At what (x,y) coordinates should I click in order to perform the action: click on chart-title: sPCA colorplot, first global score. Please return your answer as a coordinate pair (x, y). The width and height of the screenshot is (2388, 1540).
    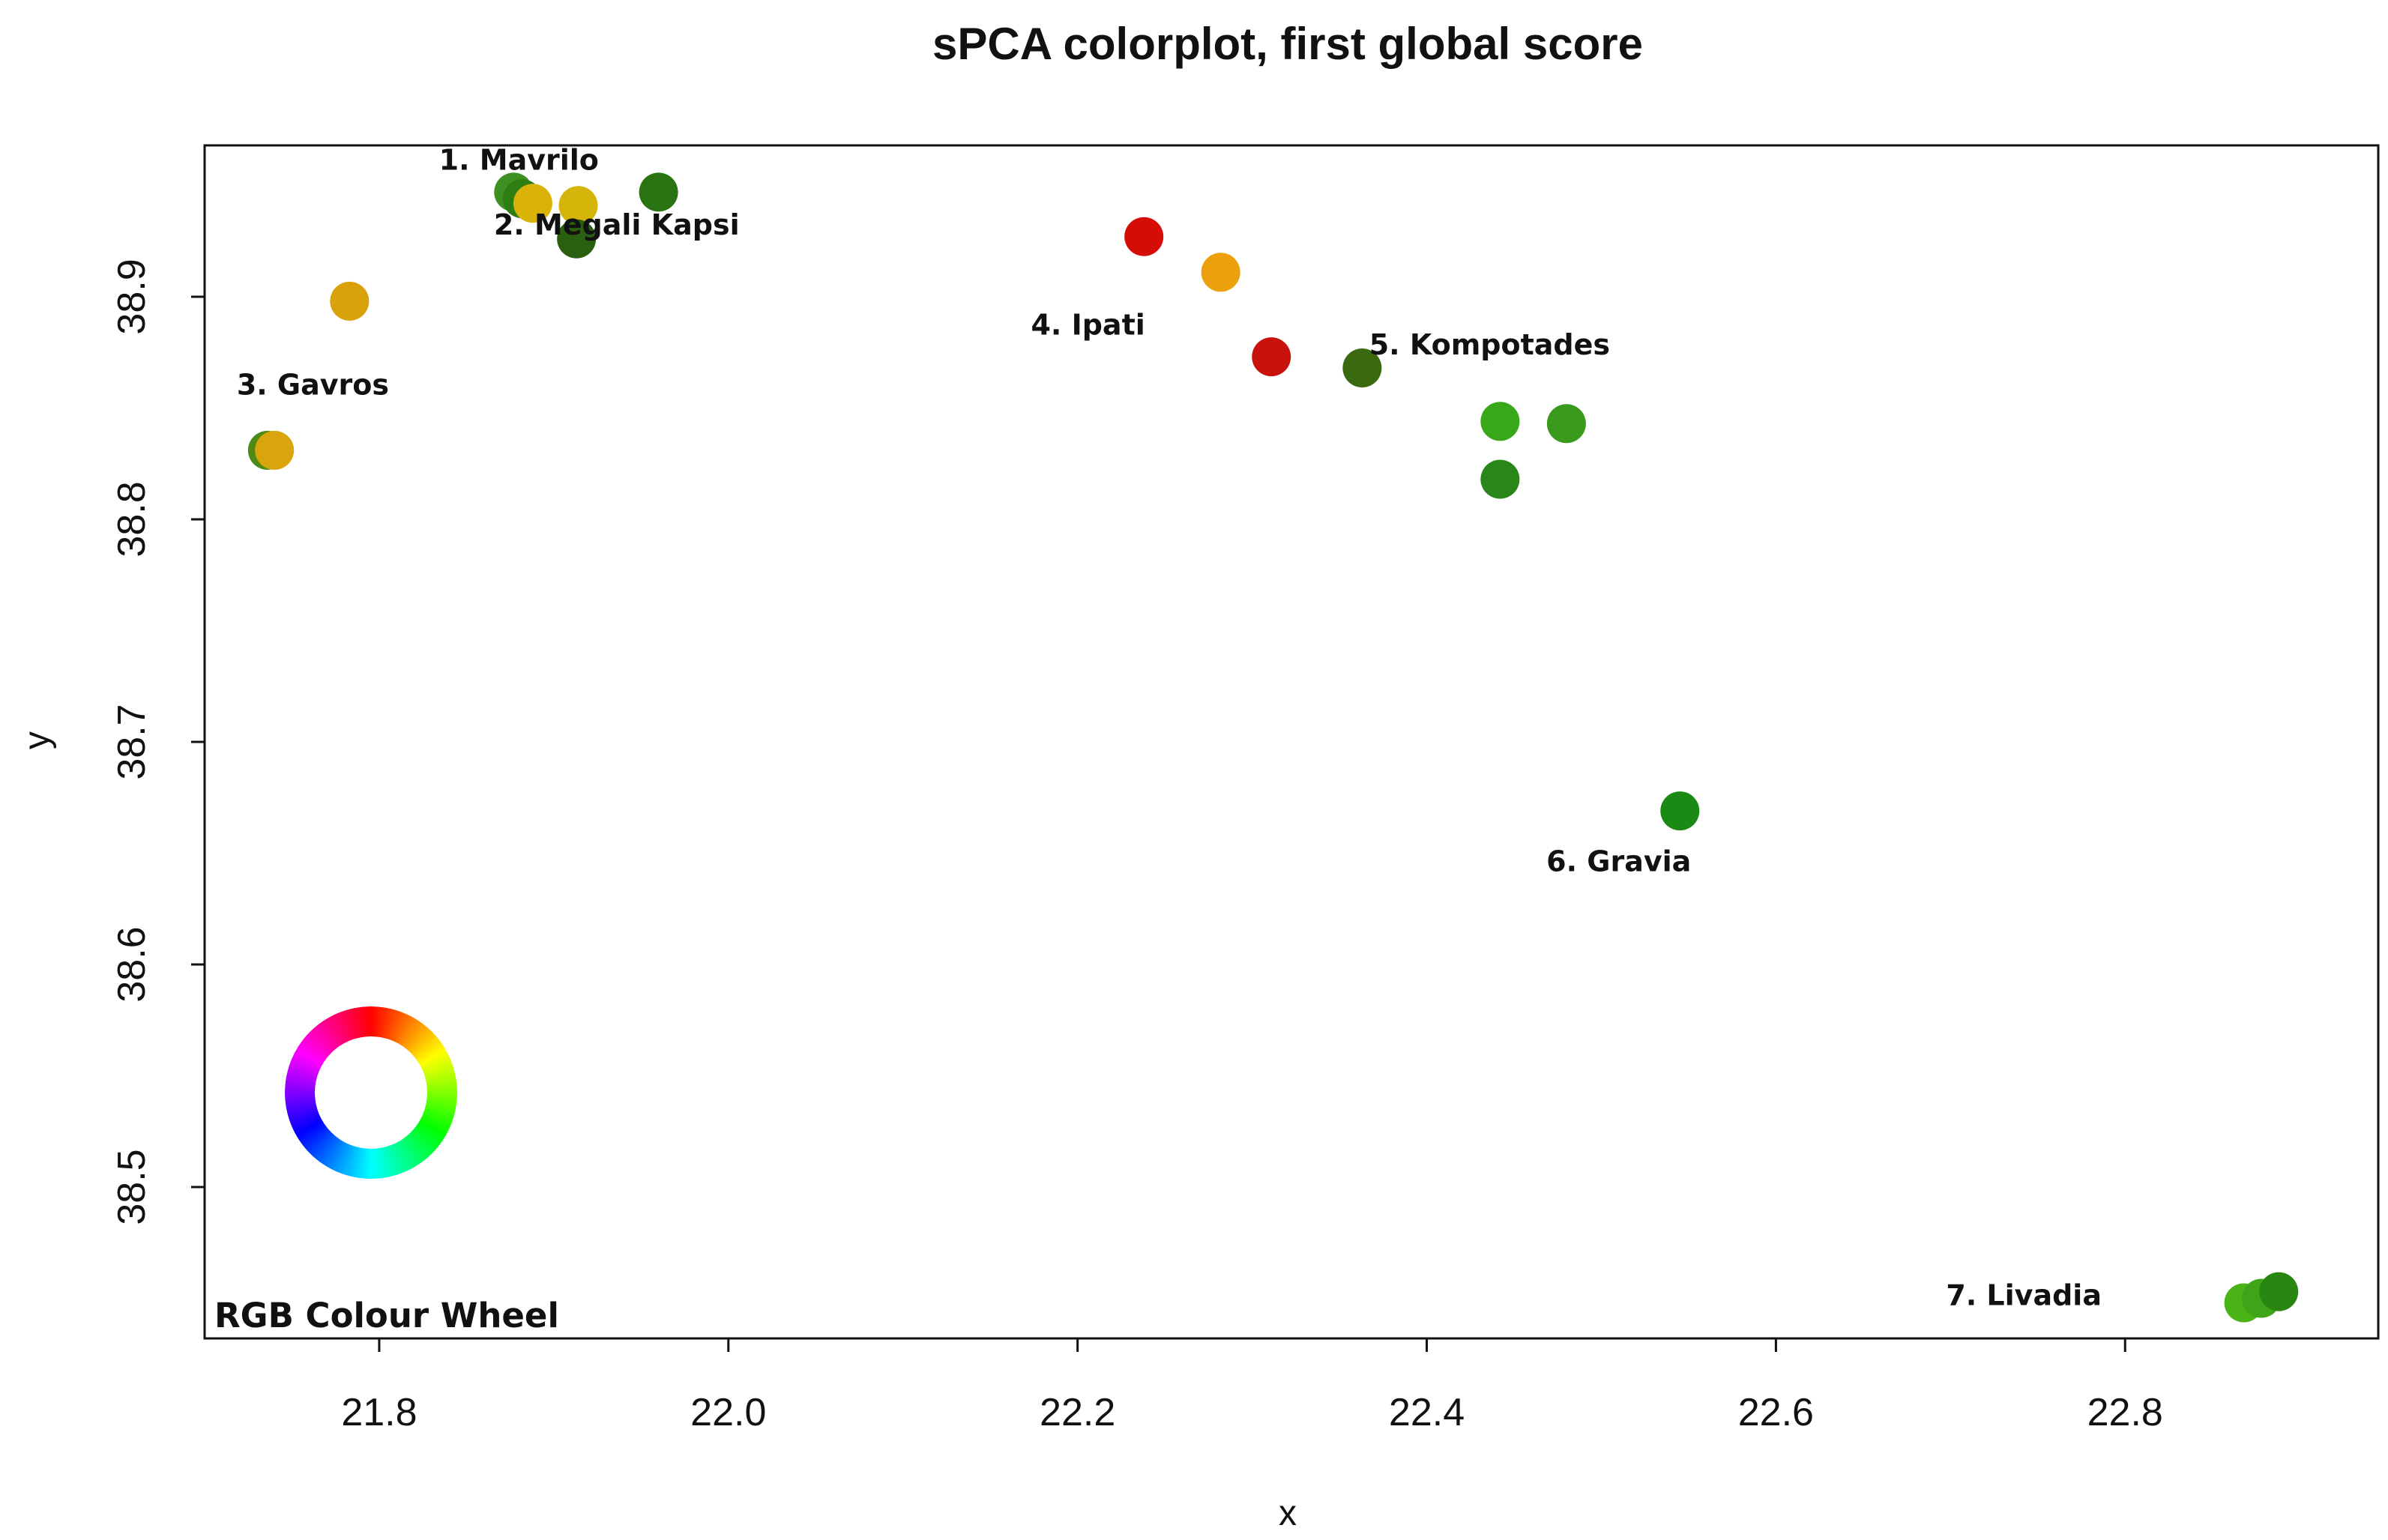
    Looking at the image, I should click on (1288, 44).